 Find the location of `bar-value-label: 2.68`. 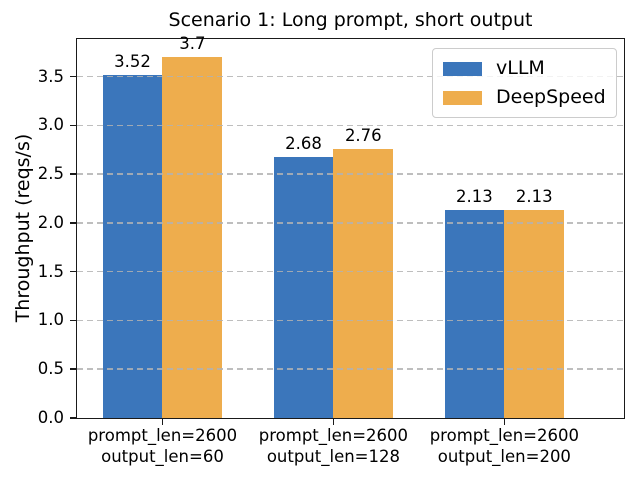

bar-value-label: 2.68 is located at coordinates (303, 143).